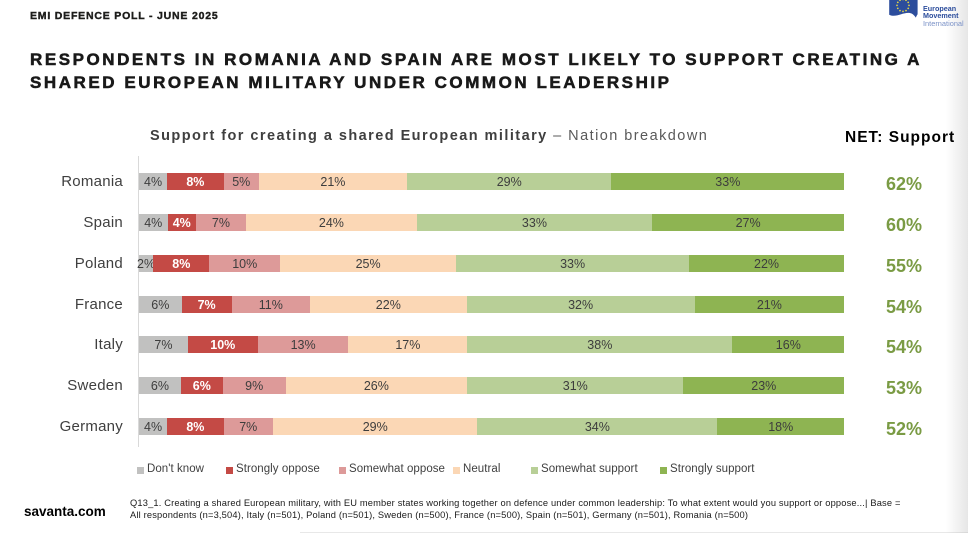 This screenshot has height=533, width=968. What do you see at coordinates (941, 15) in the screenshot?
I see `svg-text: Movement` at bounding box center [941, 15].